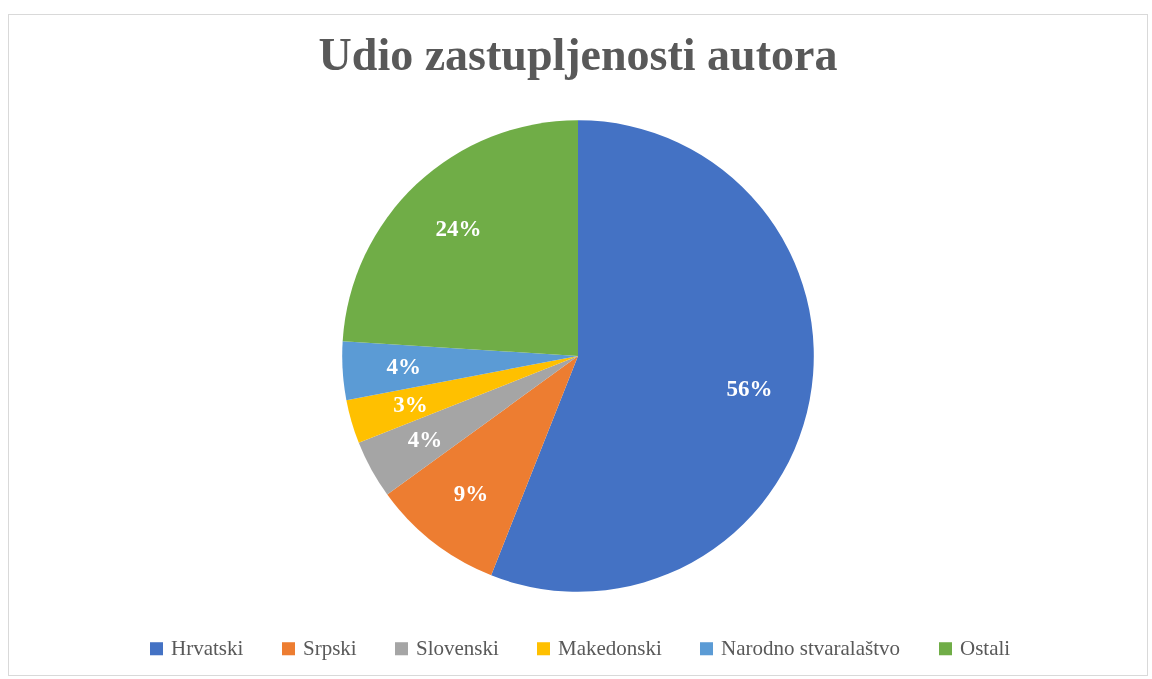 The width and height of the screenshot is (1152, 679). What do you see at coordinates (811, 647) in the screenshot?
I see `legend-label: Narodno stvaralaštvo` at bounding box center [811, 647].